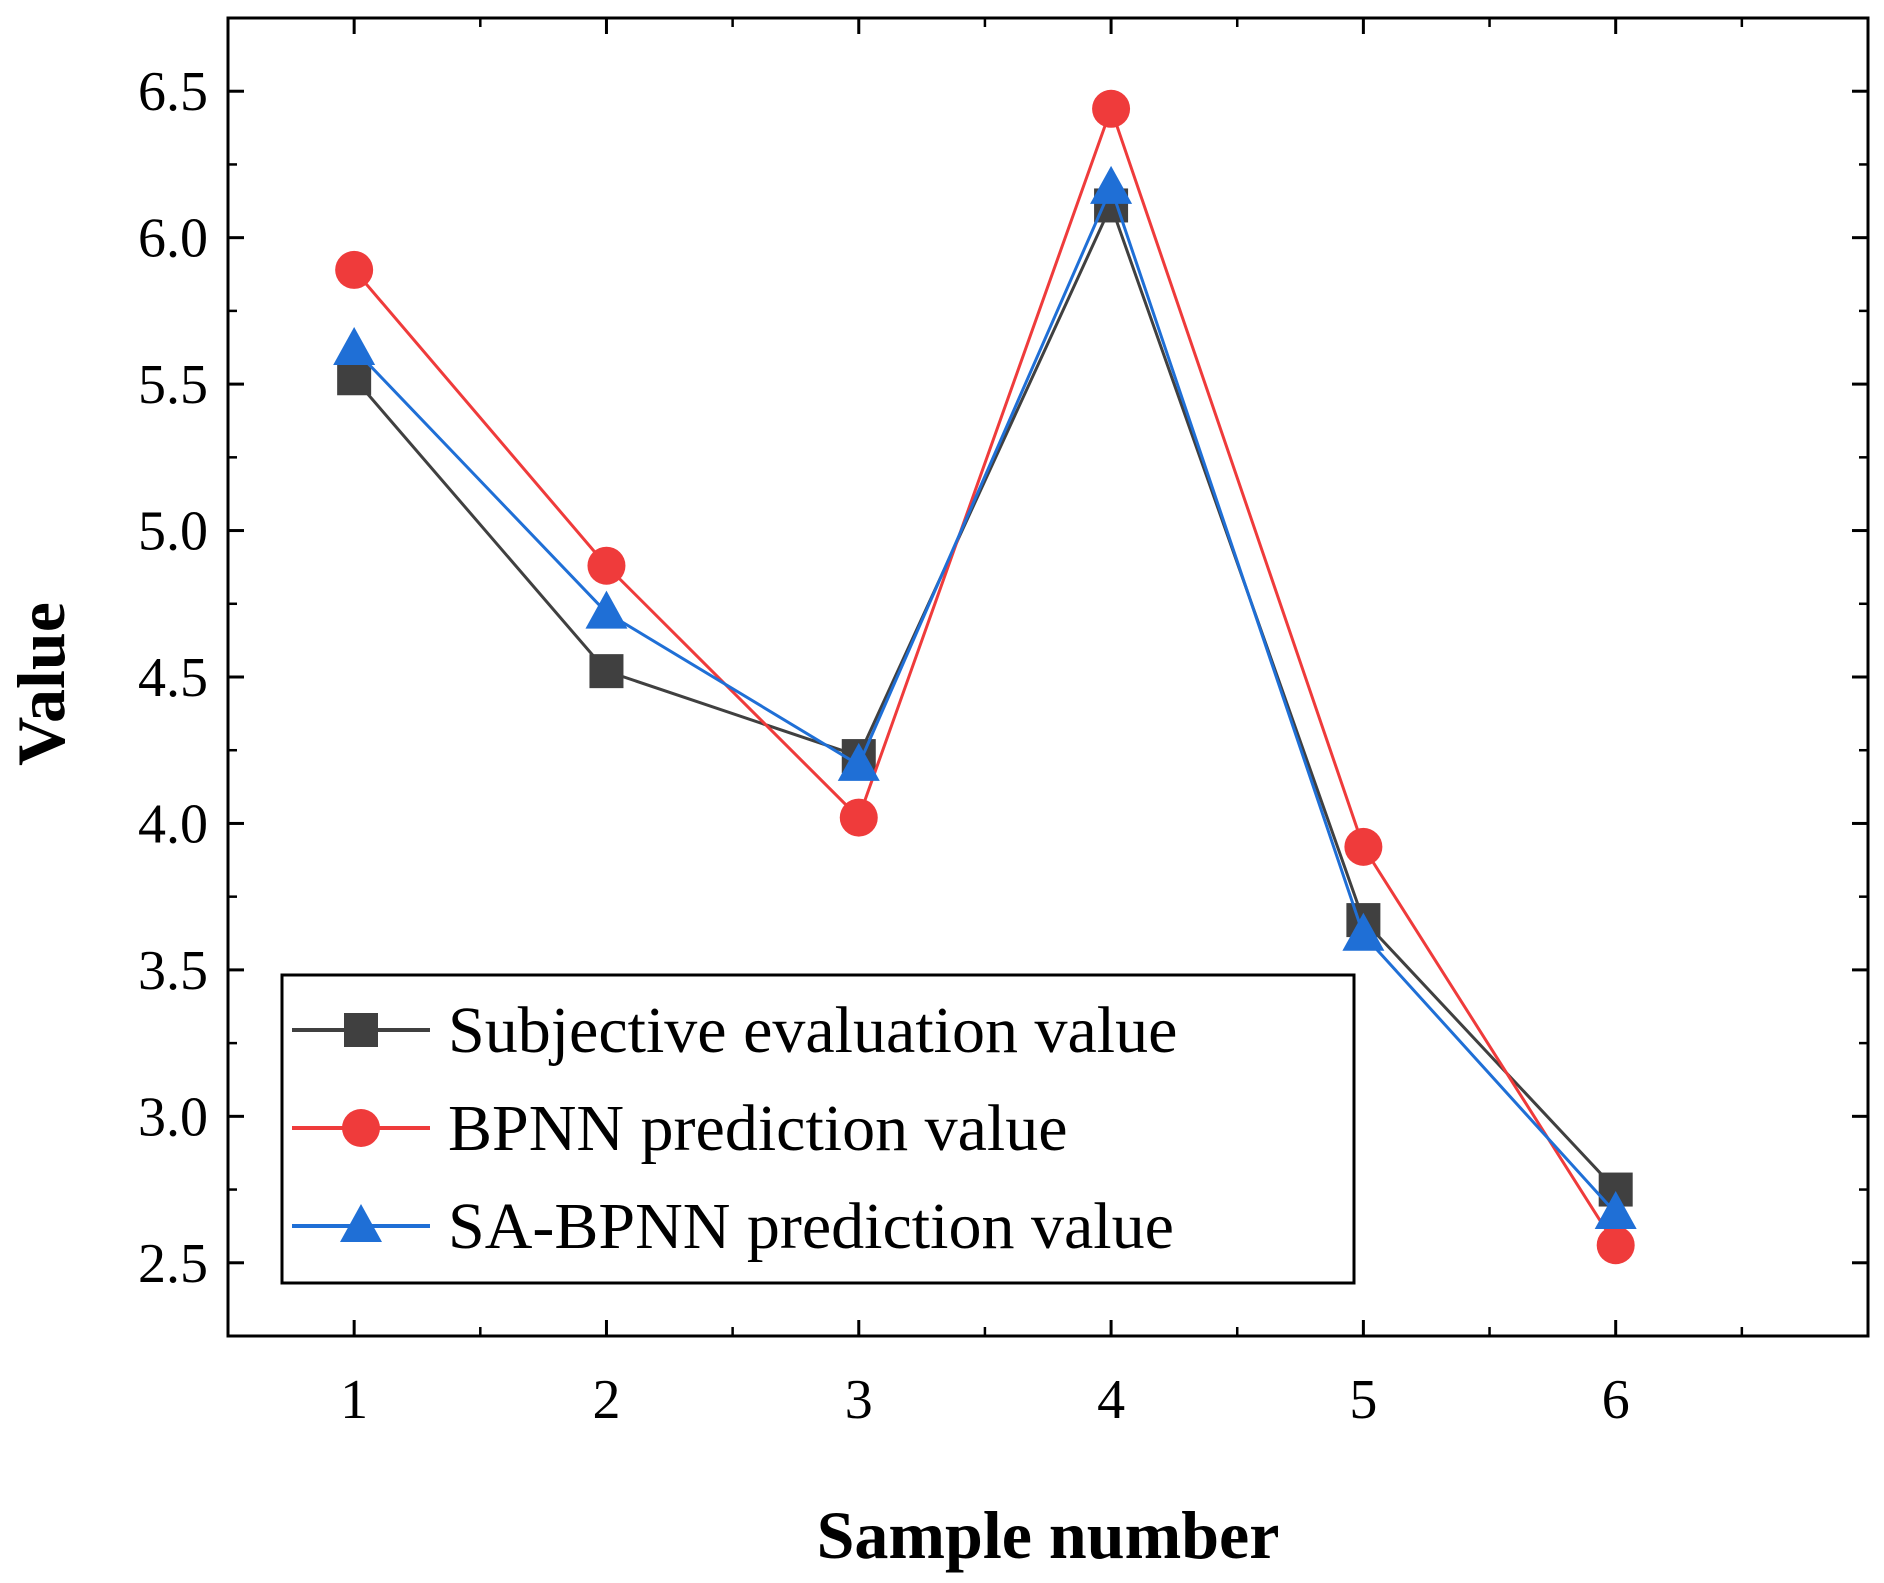 The width and height of the screenshot is (1884, 1583). I want to click on y-tick-label: 3.5, so click(173, 971).